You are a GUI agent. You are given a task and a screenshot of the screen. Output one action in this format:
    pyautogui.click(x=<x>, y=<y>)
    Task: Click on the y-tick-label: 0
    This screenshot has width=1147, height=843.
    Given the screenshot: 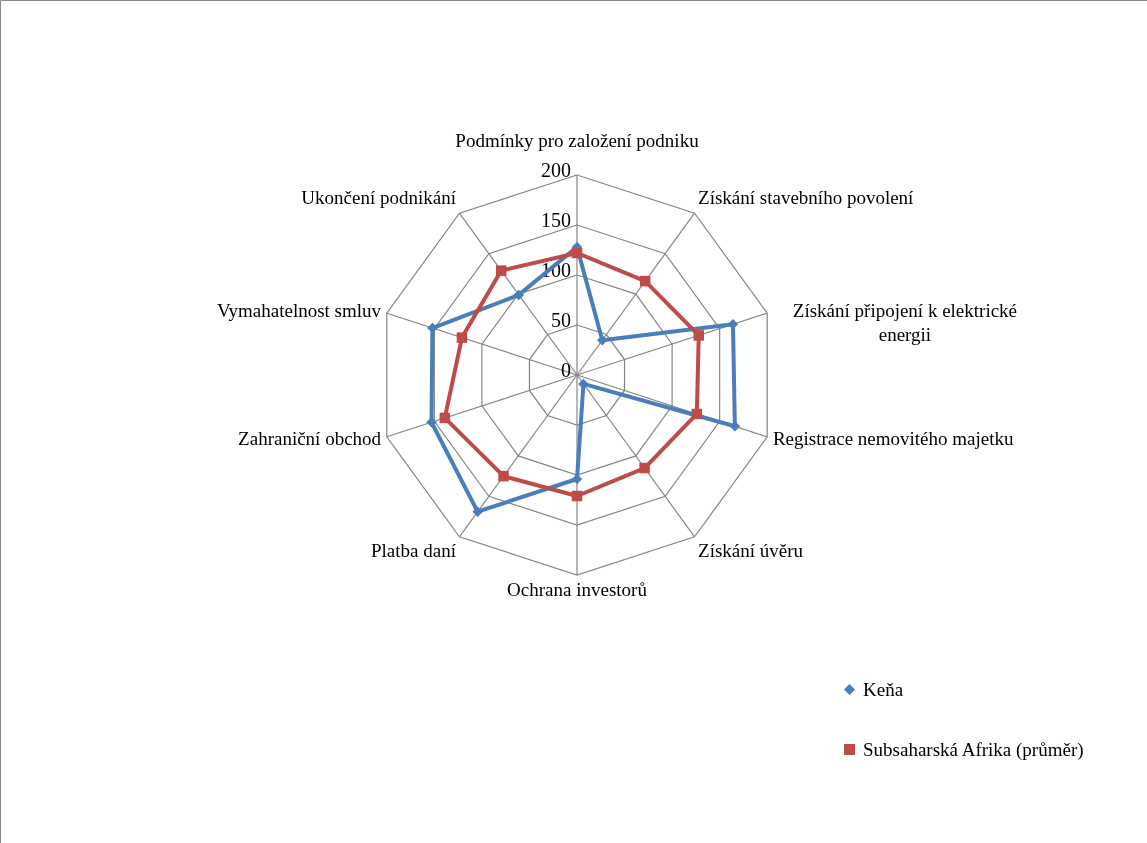 What is the action you would take?
    pyautogui.click(x=566, y=370)
    